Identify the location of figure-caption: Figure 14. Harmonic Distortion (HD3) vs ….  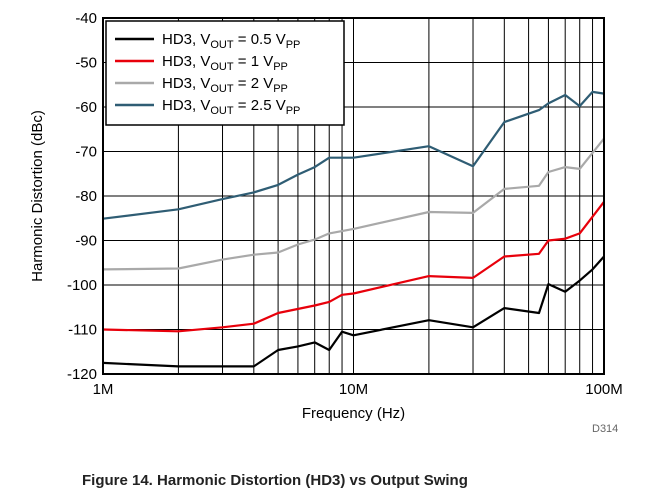
(275, 480).